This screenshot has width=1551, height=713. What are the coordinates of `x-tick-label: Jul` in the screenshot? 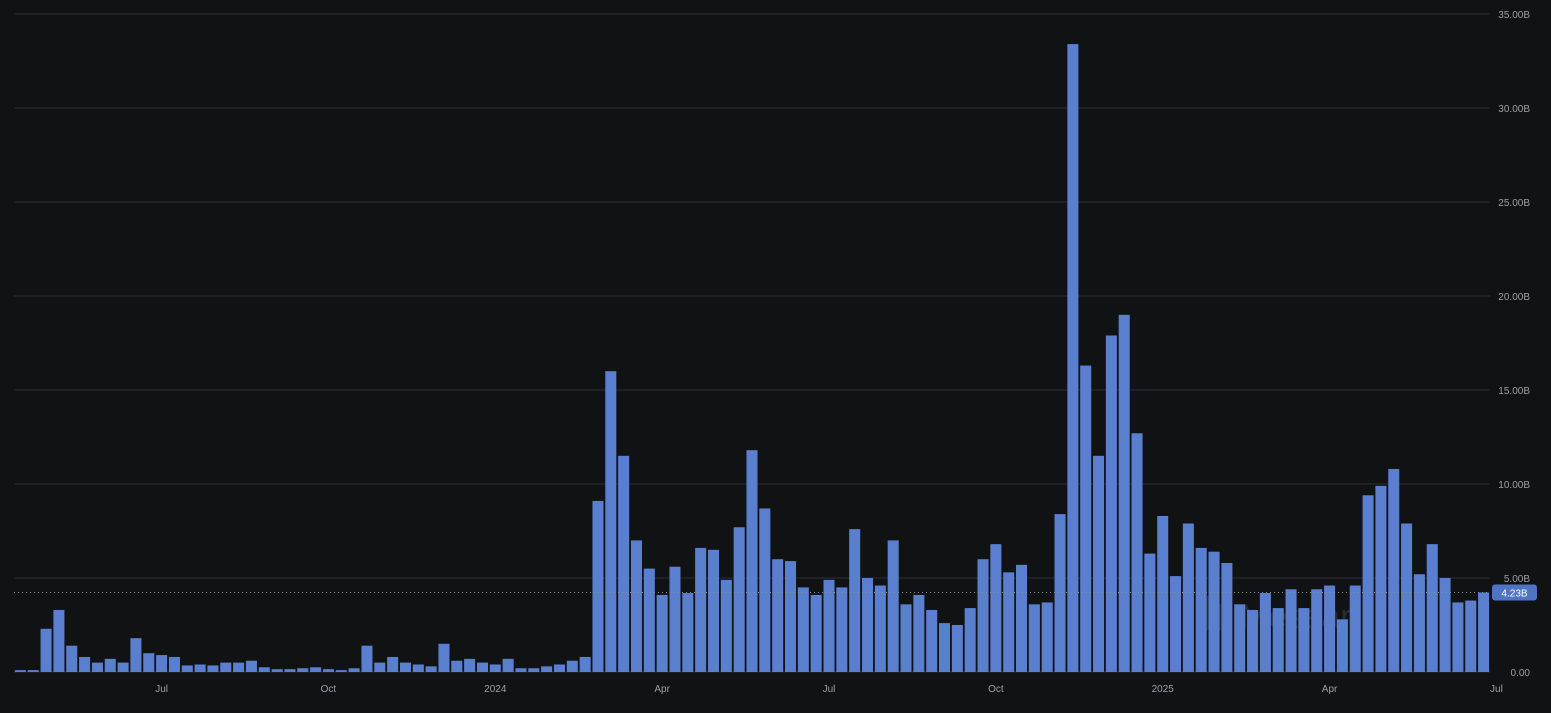 It's located at (161, 689).